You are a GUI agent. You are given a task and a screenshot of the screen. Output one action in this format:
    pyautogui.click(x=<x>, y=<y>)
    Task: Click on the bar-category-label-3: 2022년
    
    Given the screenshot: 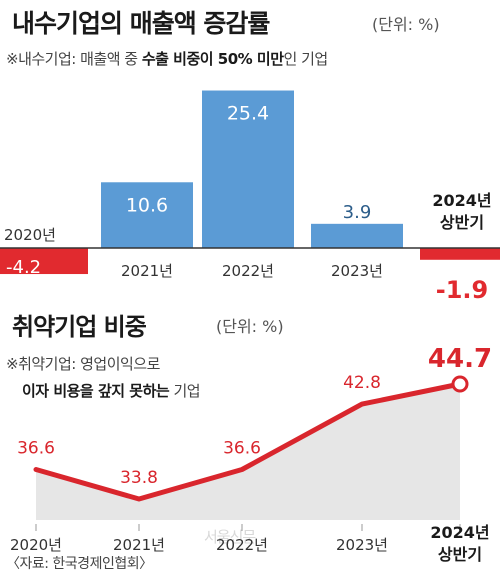 What is the action you would take?
    pyautogui.click(x=248, y=271)
    